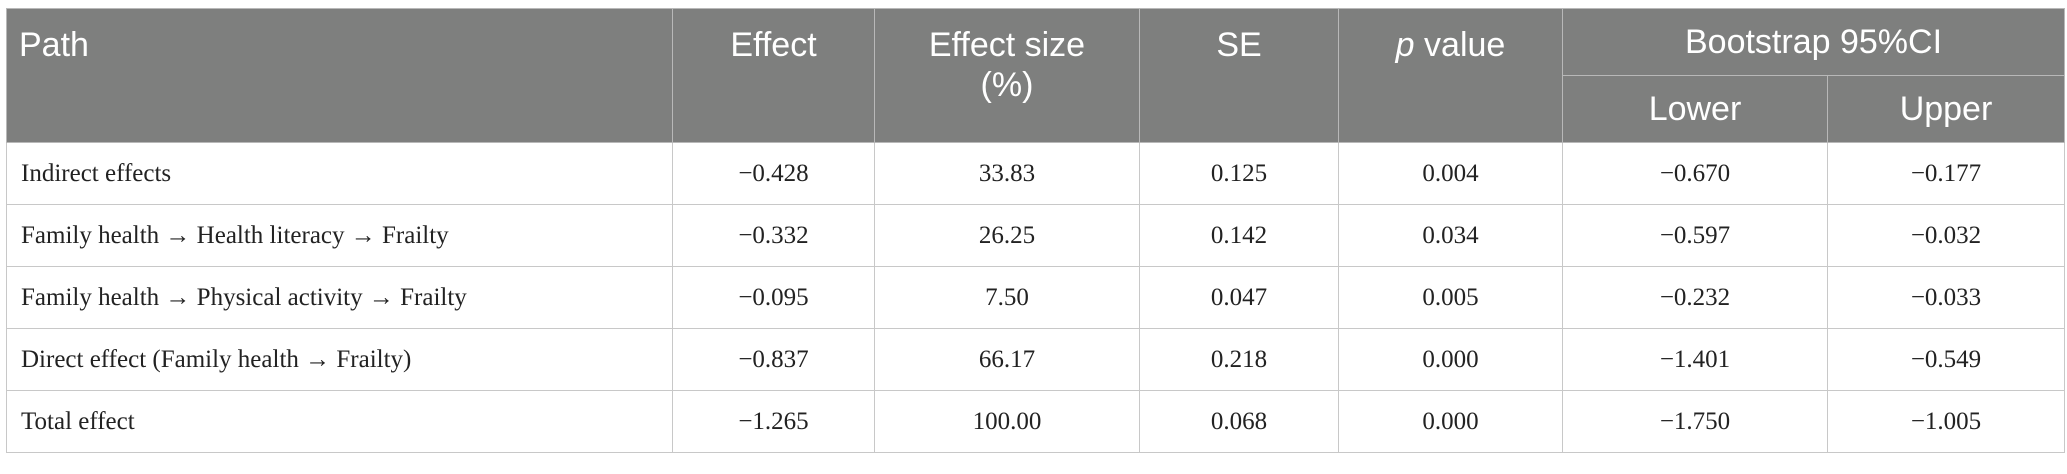 Image resolution: width=2067 pixels, height=474 pixels. What do you see at coordinates (1239, 235) in the screenshot?
I see `cell-se: 0.142` at bounding box center [1239, 235].